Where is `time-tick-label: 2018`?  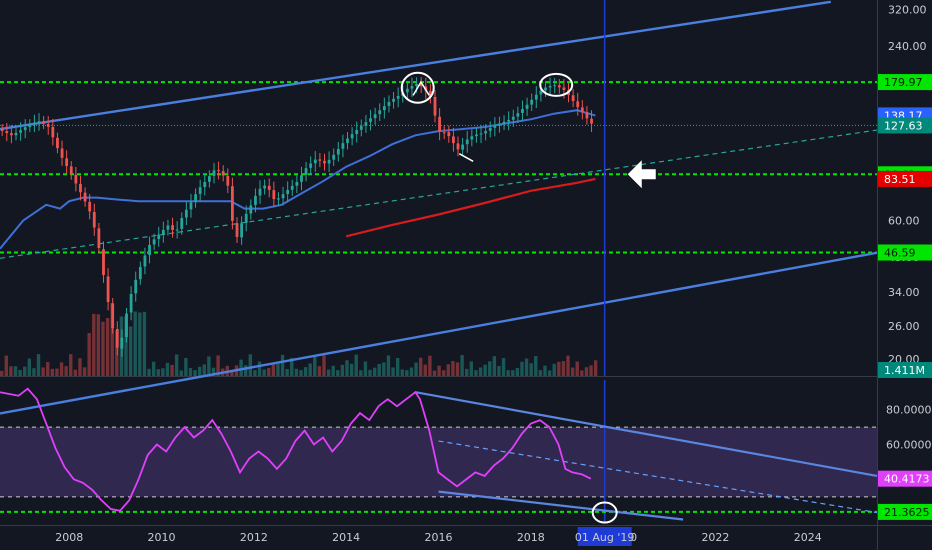 time-tick-label: 2018 is located at coordinates (531, 537).